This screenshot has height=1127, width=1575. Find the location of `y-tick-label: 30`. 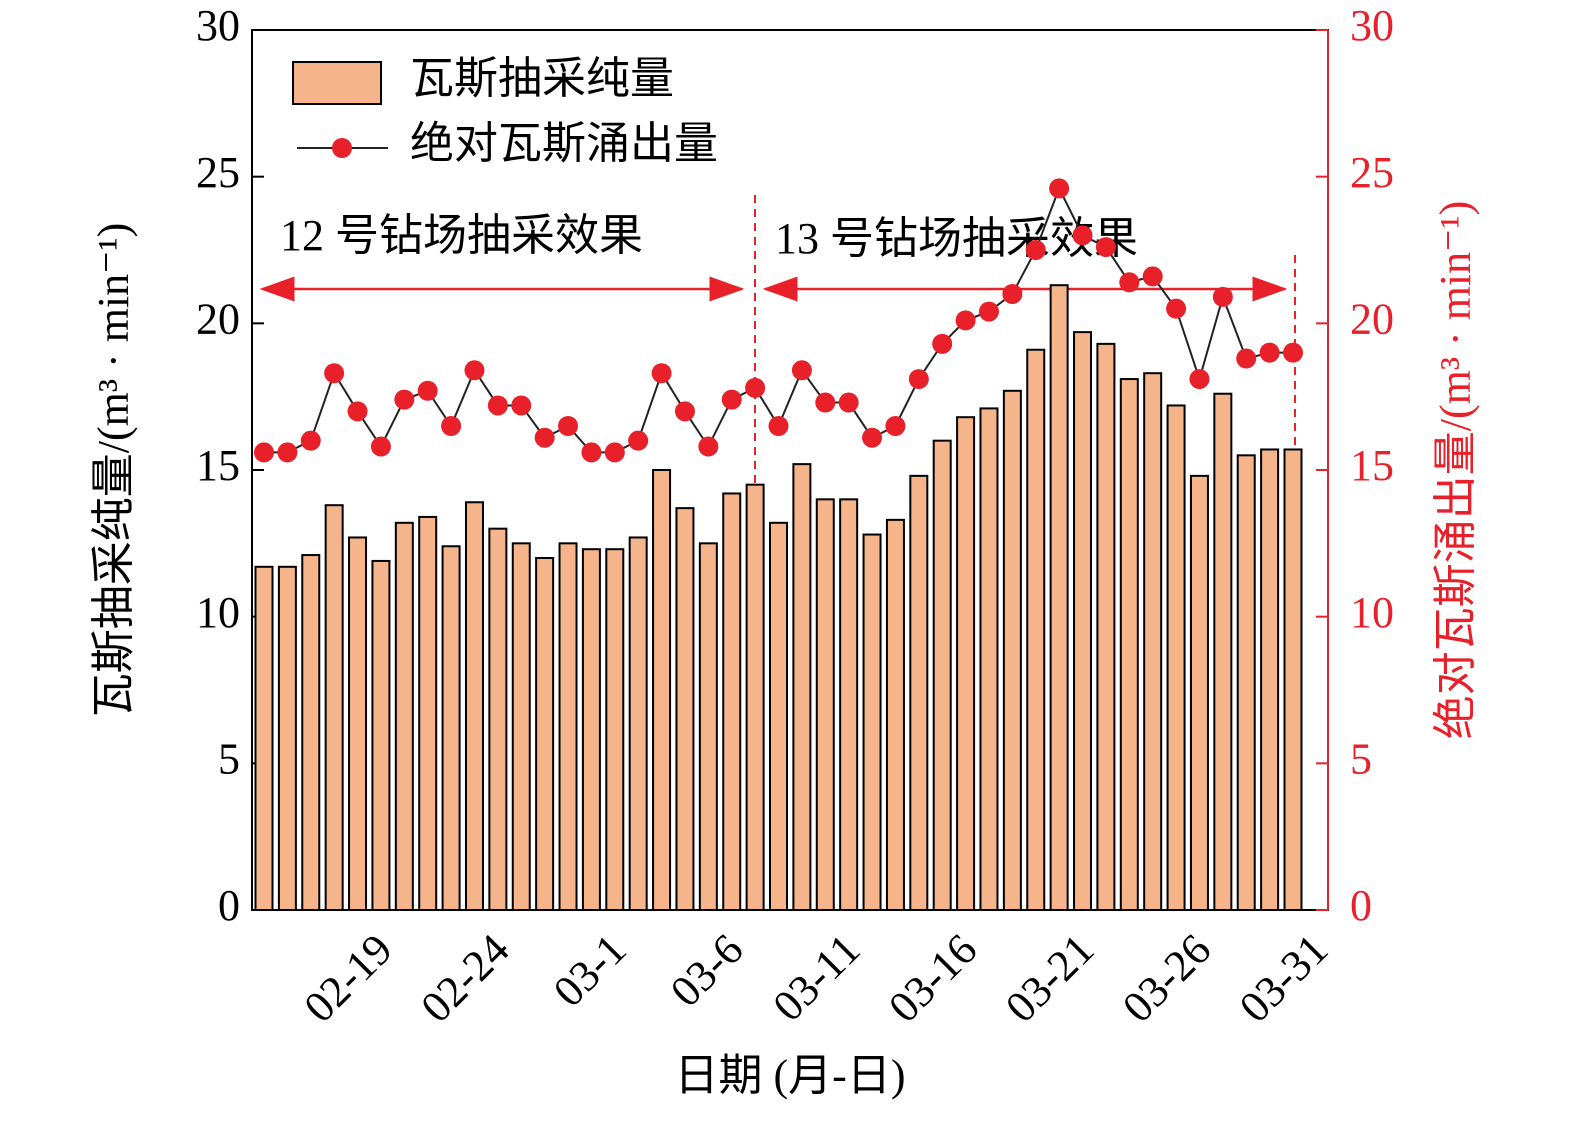

y-tick-label: 30 is located at coordinates (218, 25).